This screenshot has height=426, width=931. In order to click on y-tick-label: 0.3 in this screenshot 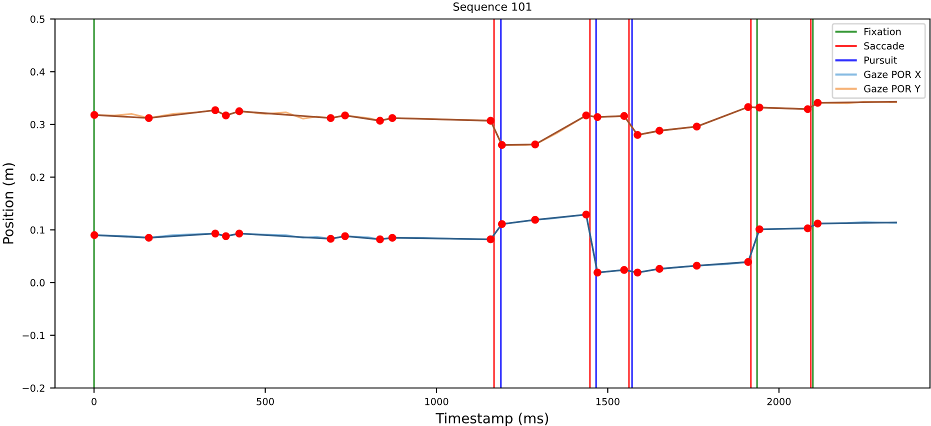, I will do `click(37, 124)`.